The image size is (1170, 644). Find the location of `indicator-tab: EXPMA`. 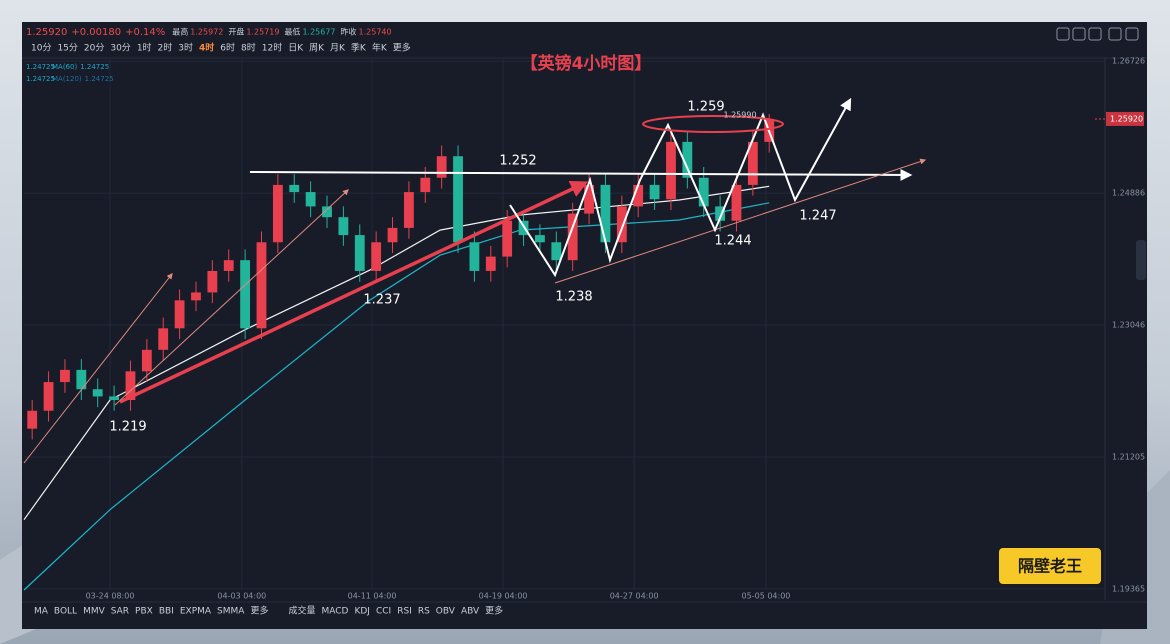

indicator-tab: EXPMA is located at coordinates (196, 612).